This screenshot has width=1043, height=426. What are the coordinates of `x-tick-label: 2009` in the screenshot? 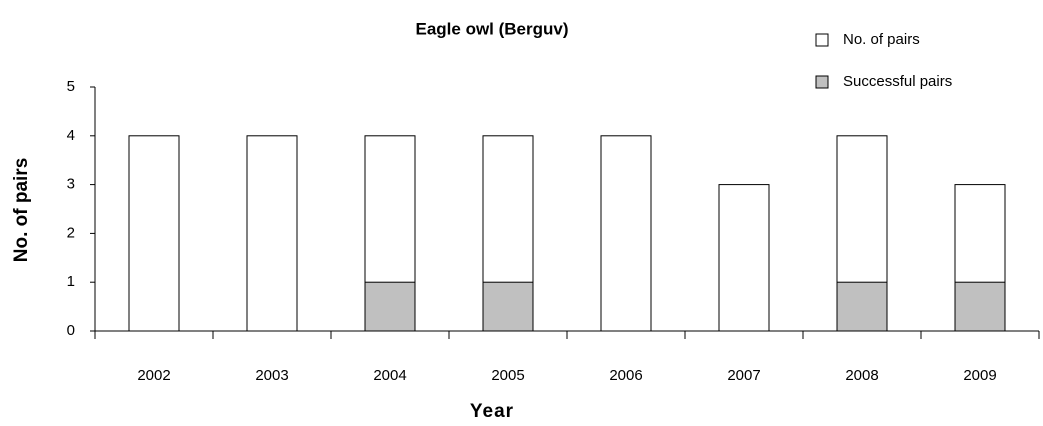 It's located at (979, 375).